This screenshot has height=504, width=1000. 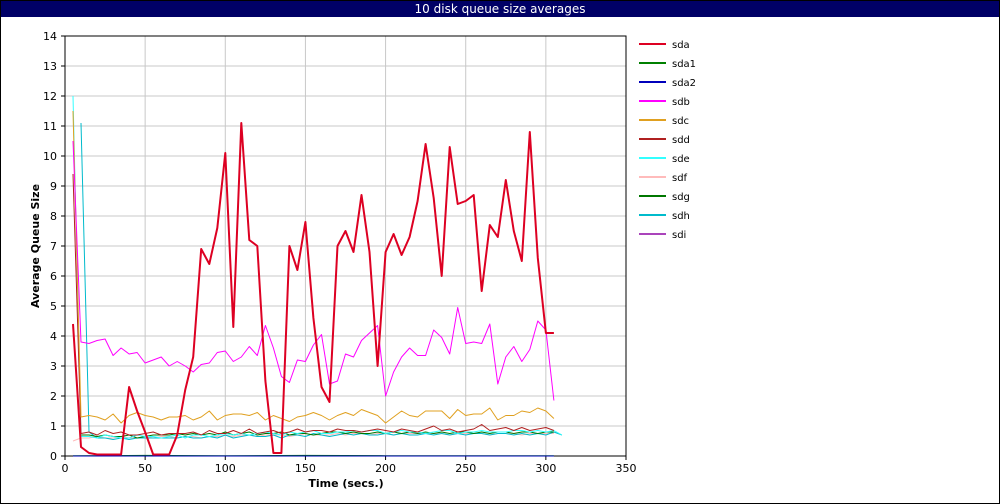 What do you see at coordinates (681, 45) in the screenshot?
I see `legend-label-sda: sda` at bounding box center [681, 45].